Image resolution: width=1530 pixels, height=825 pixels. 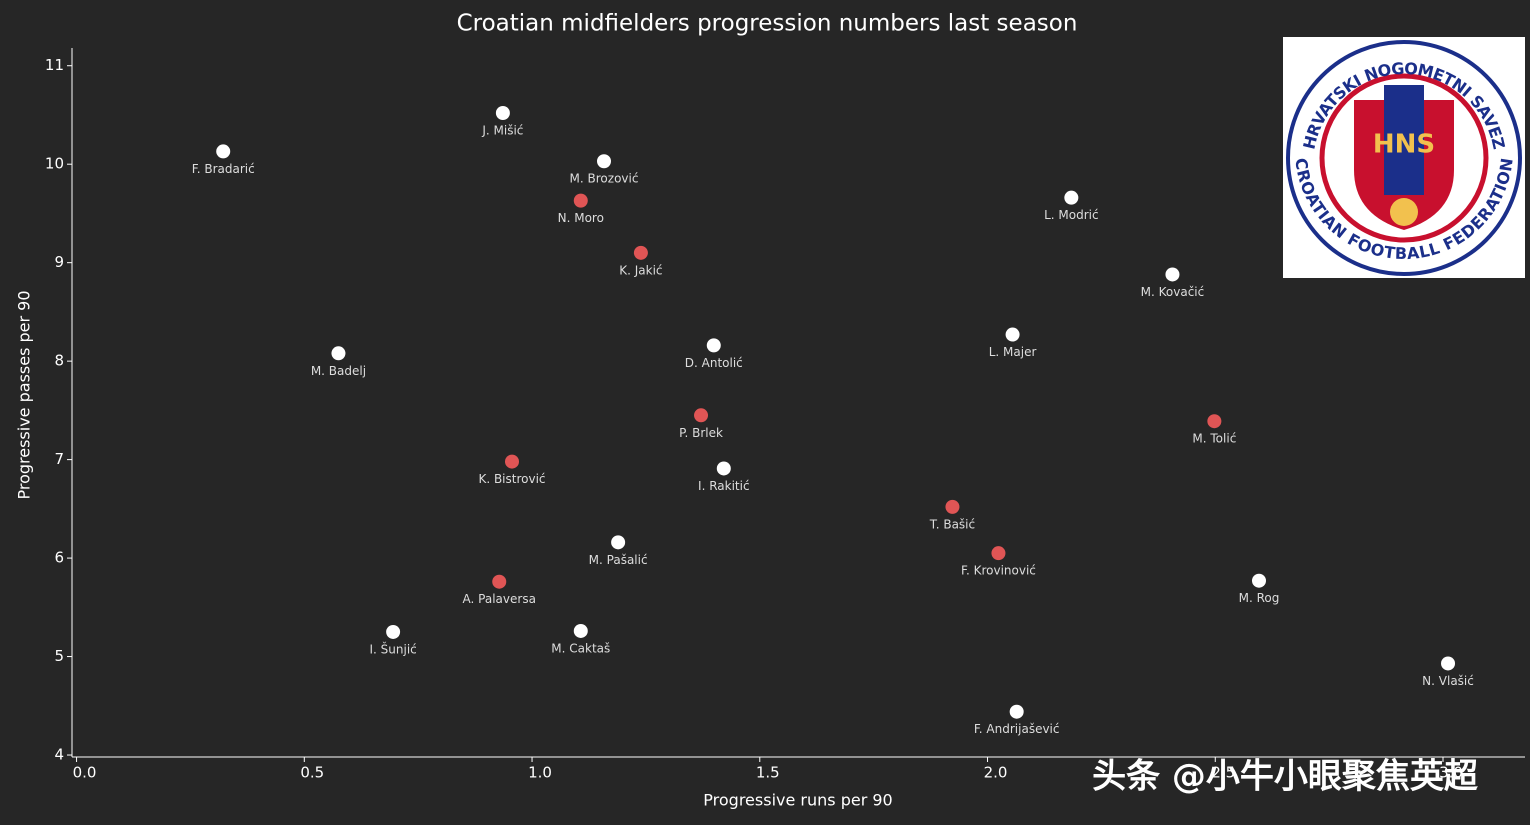 What do you see at coordinates (1259, 598) in the screenshot?
I see `point-label: M. Rog` at bounding box center [1259, 598].